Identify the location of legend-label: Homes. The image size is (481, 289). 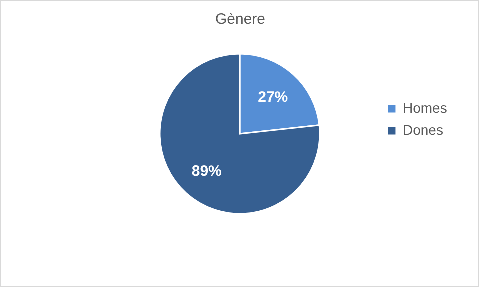
(425, 108).